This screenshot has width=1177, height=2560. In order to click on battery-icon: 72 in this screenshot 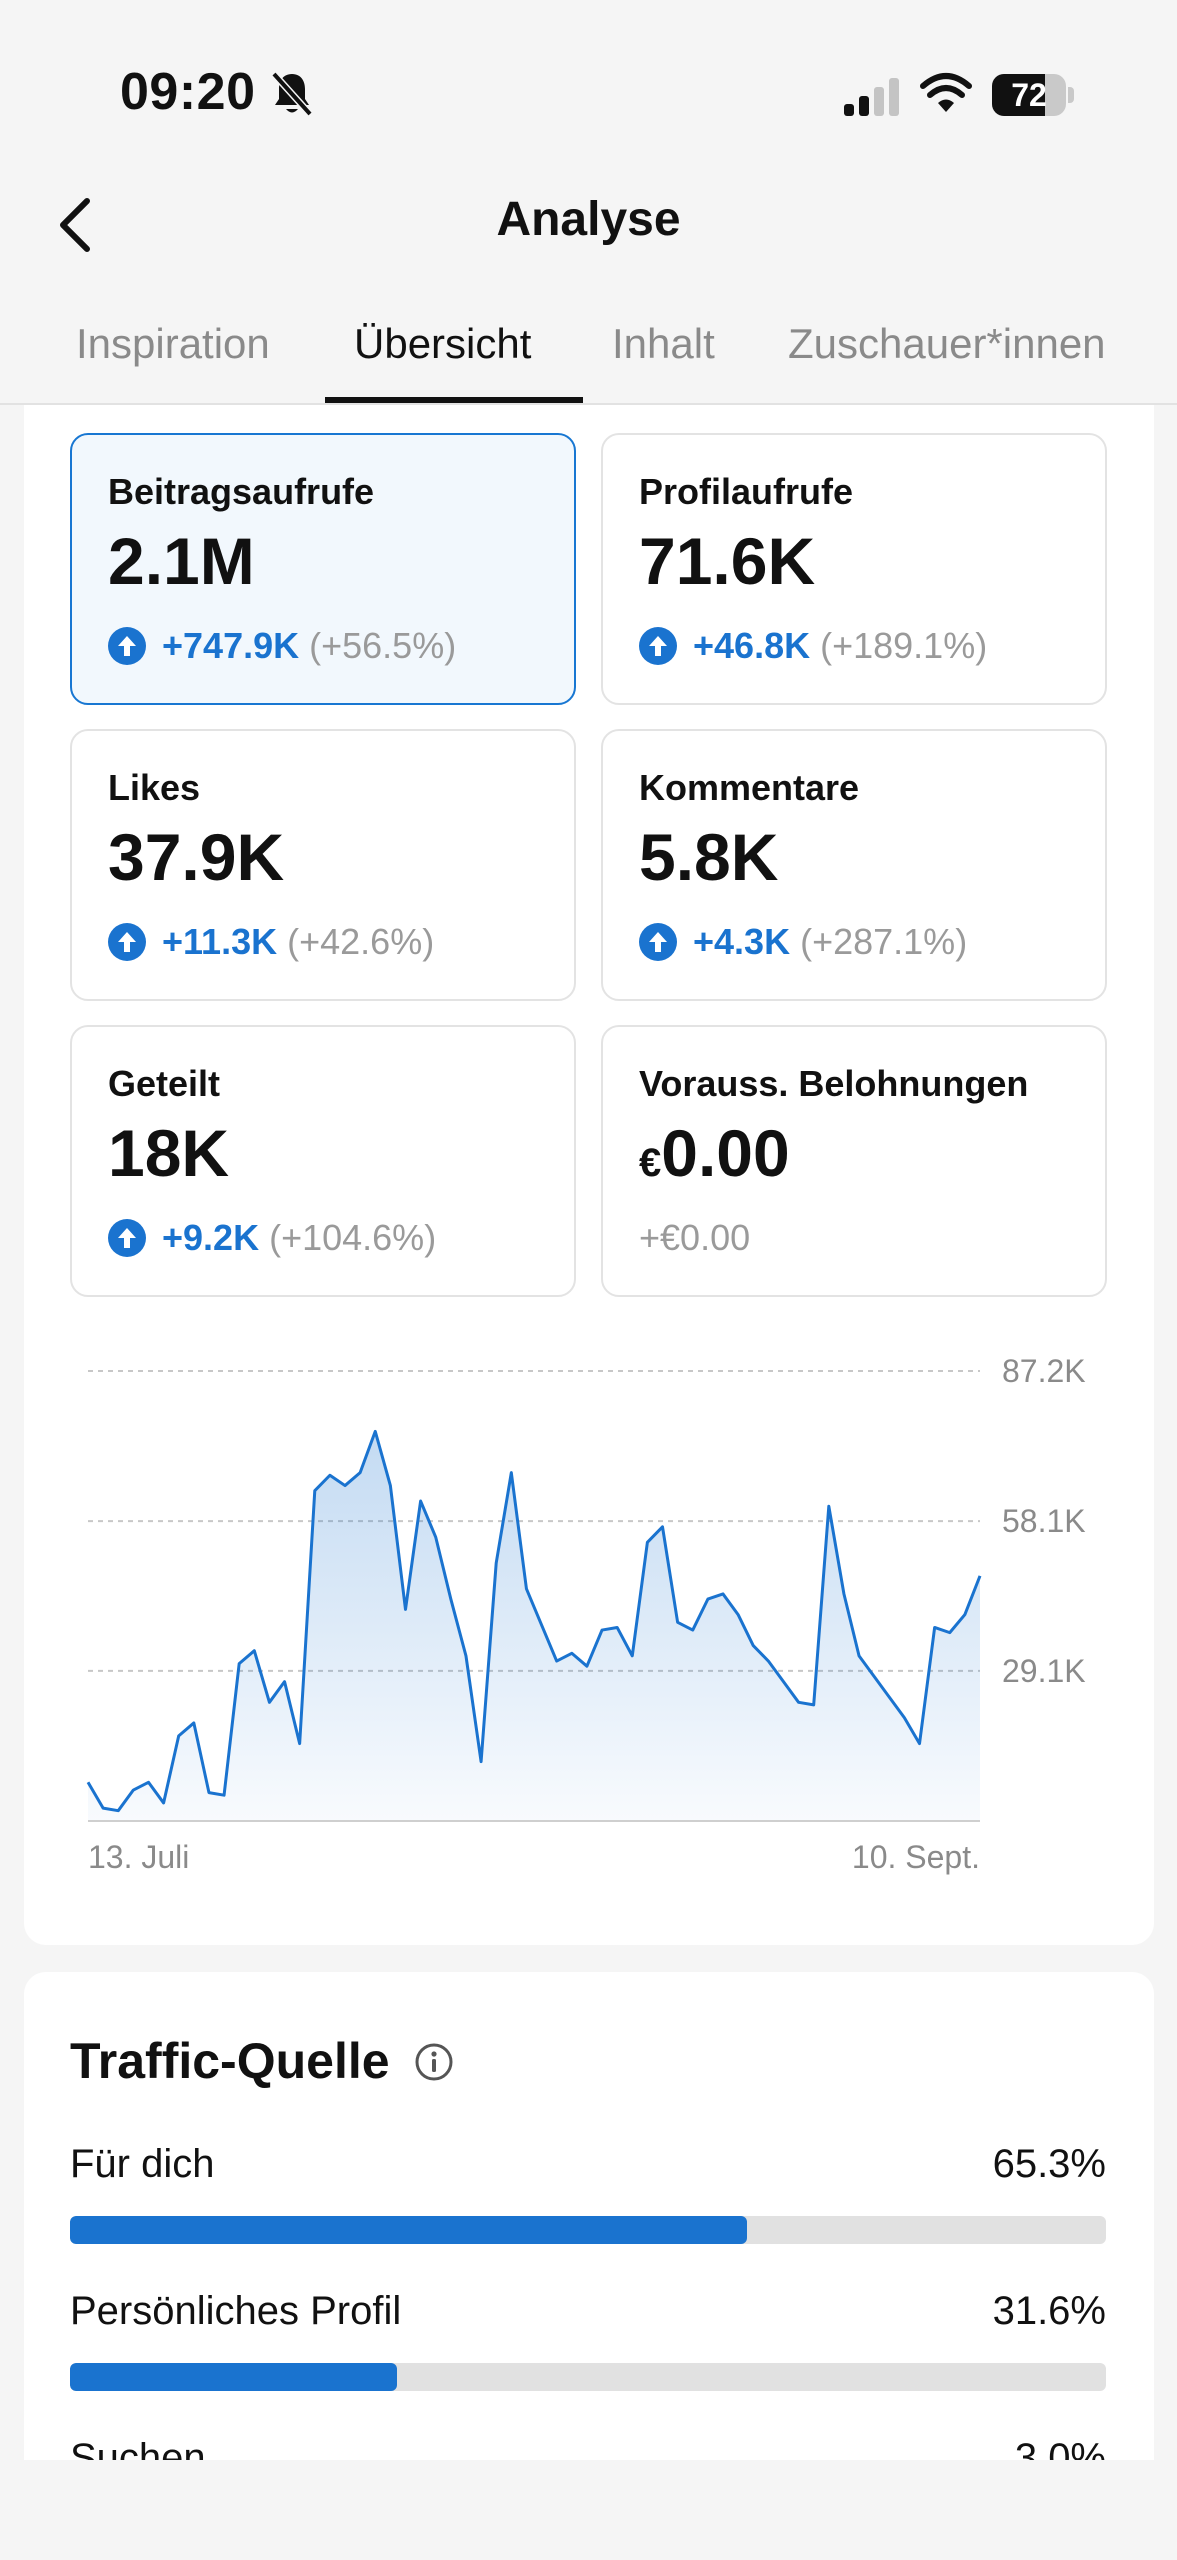, I will do `click(1033, 95)`.